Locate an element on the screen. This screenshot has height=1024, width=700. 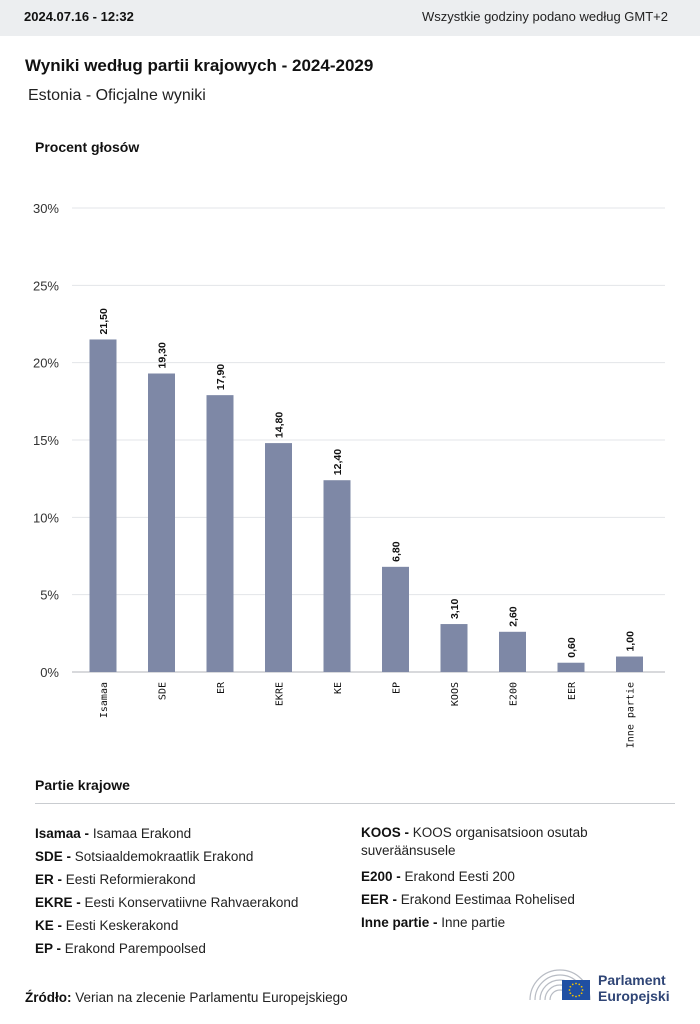
logo-line-2: Europejski is located at coordinates (634, 996).